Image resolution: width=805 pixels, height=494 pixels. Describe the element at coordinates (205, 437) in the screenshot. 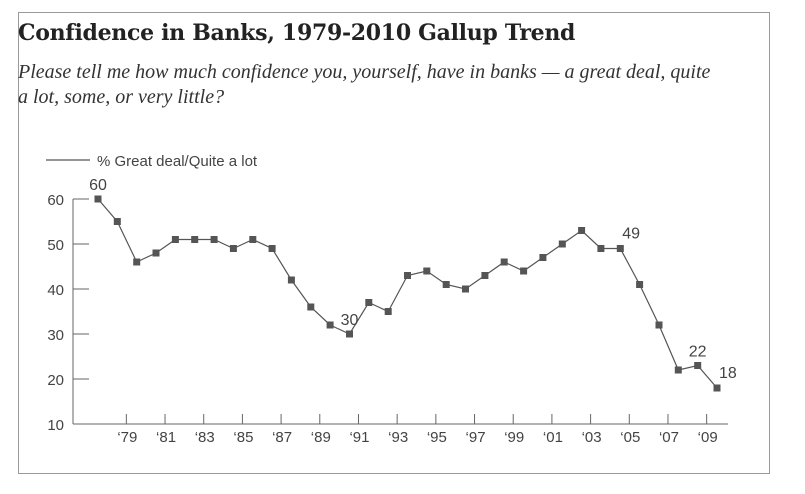

I see `x-tick-label: ‘83` at that location.